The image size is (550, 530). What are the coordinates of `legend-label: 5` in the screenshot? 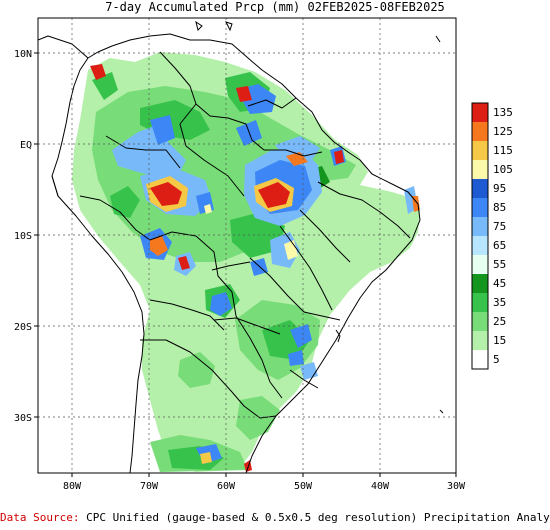 It's located at (496, 359).